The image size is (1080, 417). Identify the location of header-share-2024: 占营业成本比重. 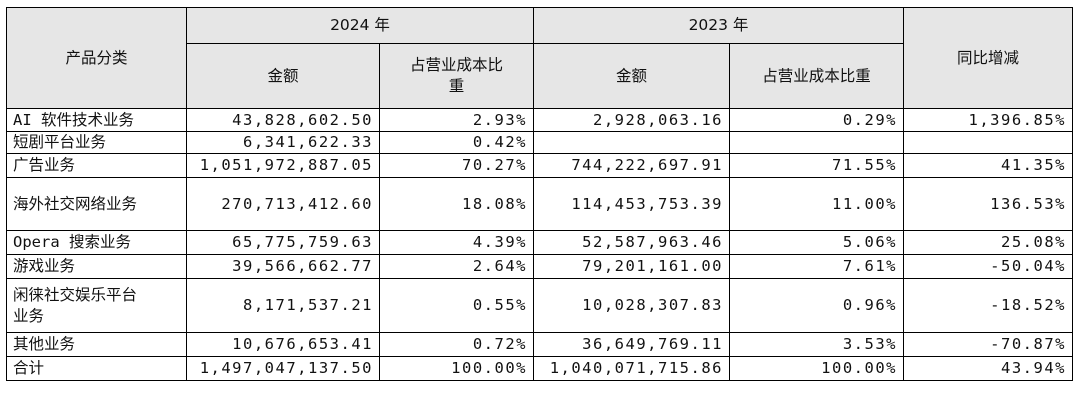
(456, 76).